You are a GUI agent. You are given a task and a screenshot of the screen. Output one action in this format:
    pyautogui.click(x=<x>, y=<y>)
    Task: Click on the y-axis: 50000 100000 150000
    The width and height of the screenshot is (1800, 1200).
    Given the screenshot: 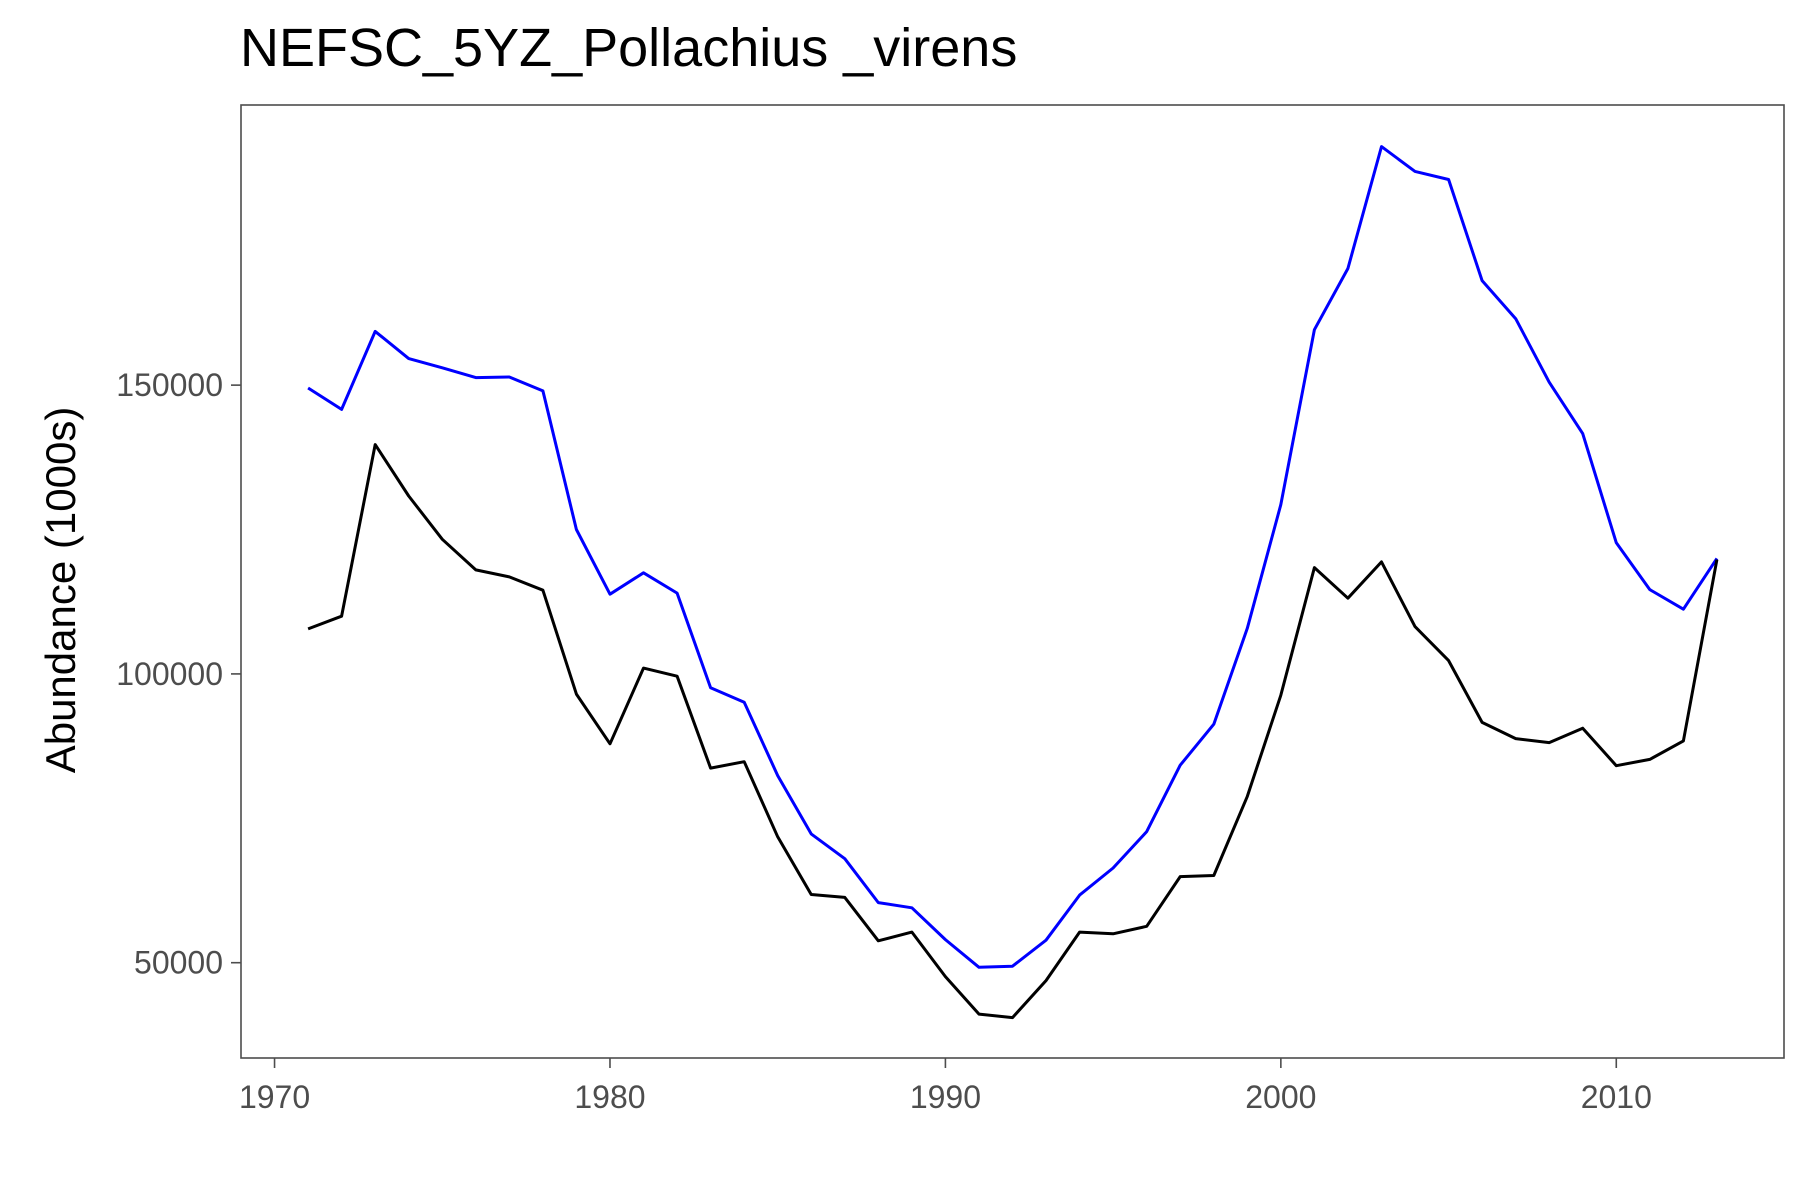 What is the action you would take?
    pyautogui.click(x=178, y=674)
    